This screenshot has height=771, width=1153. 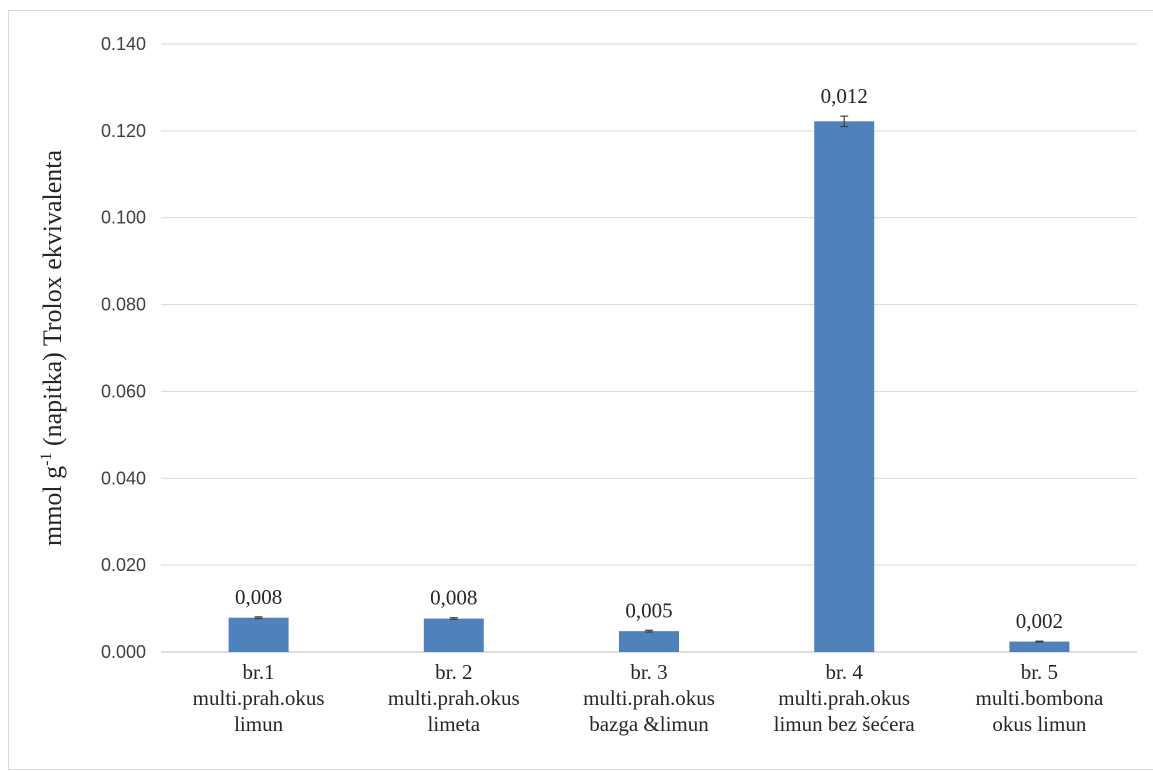 What do you see at coordinates (46, 459) in the screenshot?
I see `y-axis-title-superscript: -1` at bounding box center [46, 459].